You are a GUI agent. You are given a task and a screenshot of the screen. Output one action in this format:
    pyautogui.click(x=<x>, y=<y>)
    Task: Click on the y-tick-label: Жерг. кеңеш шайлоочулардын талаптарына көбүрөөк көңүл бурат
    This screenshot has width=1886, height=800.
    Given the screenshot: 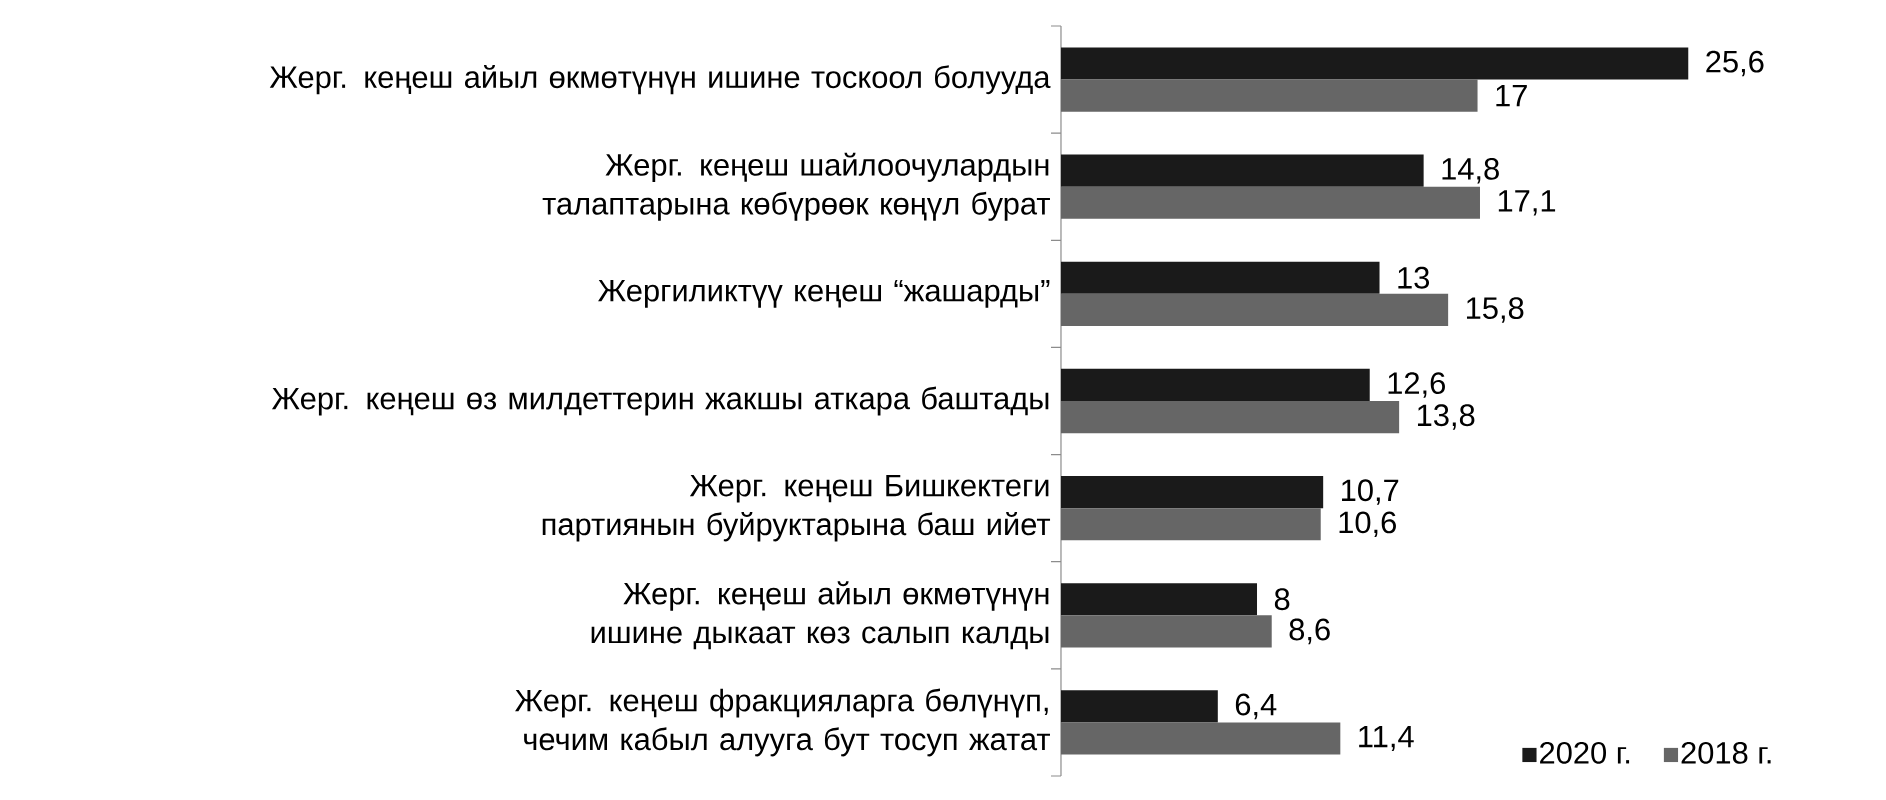 What is the action you would take?
    pyautogui.click(x=796, y=186)
    